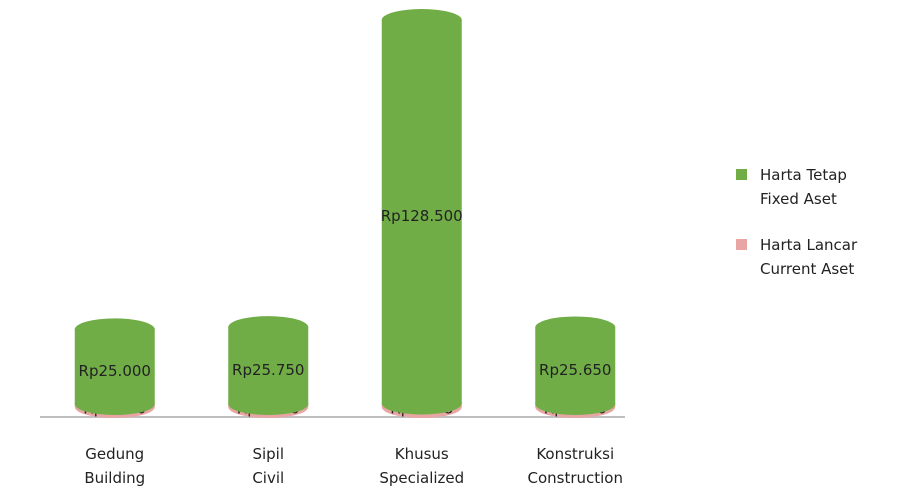 This screenshot has height=500, width=898. Describe the element at coordinates (422, 216) in the screenshot. I see `value-label: Rp128.500` at that location.